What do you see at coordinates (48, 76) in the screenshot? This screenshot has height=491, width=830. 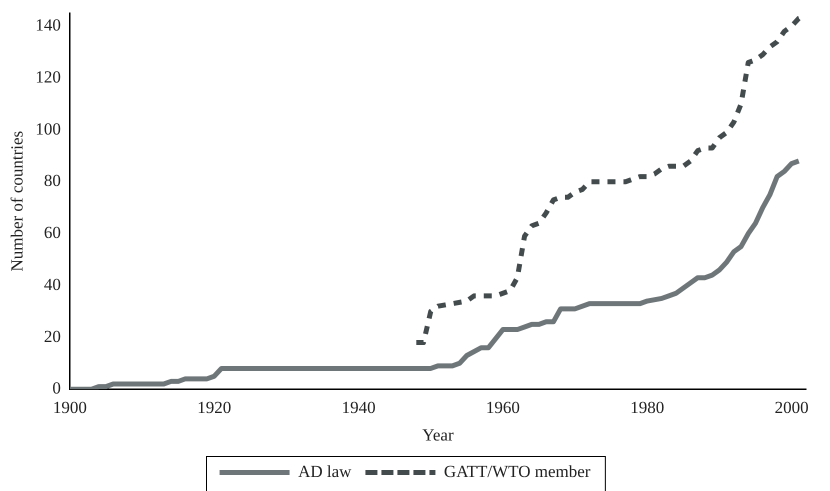 I see `y-tick-label: 120` at bounding box center [48, 76].